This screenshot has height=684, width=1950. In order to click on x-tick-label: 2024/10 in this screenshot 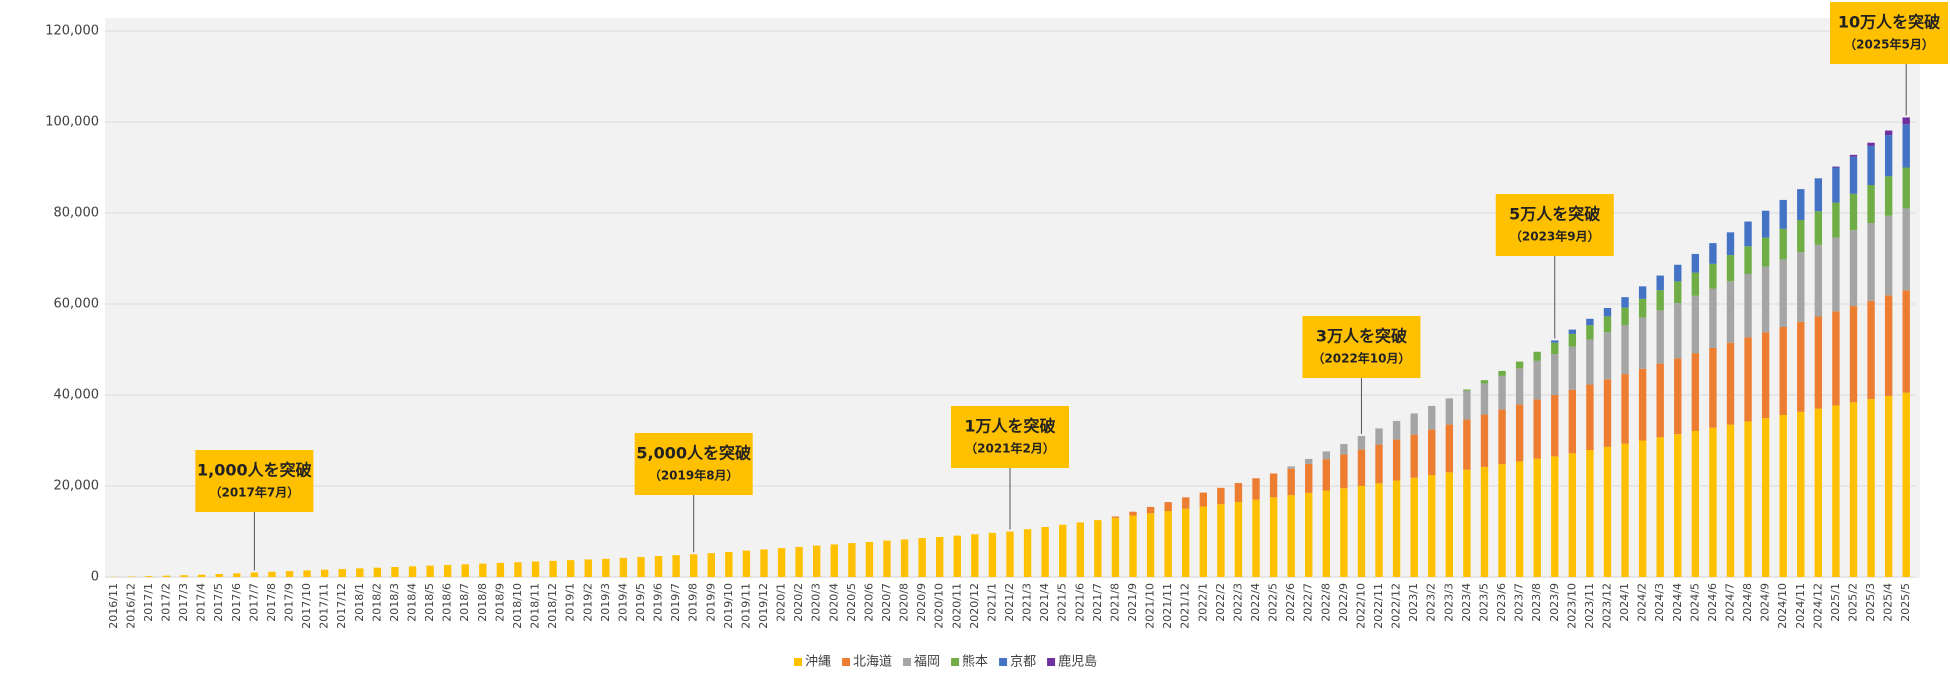, I will do `click(1782, 606)`.